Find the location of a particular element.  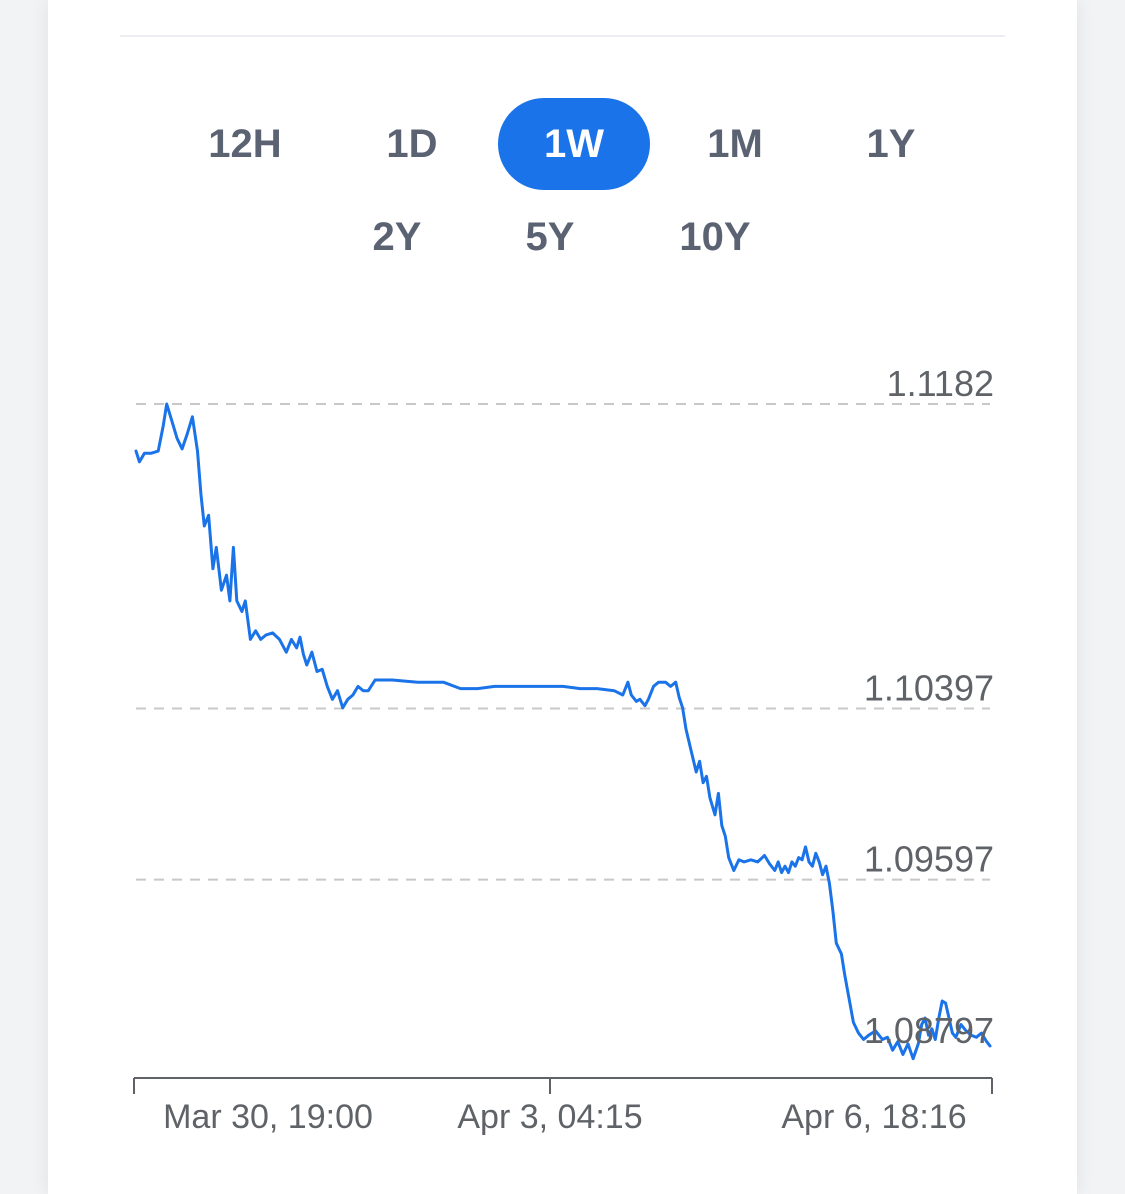

range-button-5y: 5Y is located at coordinates (550, 237).